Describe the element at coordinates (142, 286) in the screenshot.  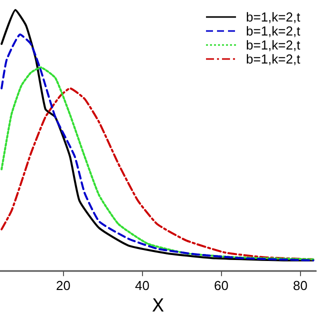
I see `x-tick-label: 40` at that location.